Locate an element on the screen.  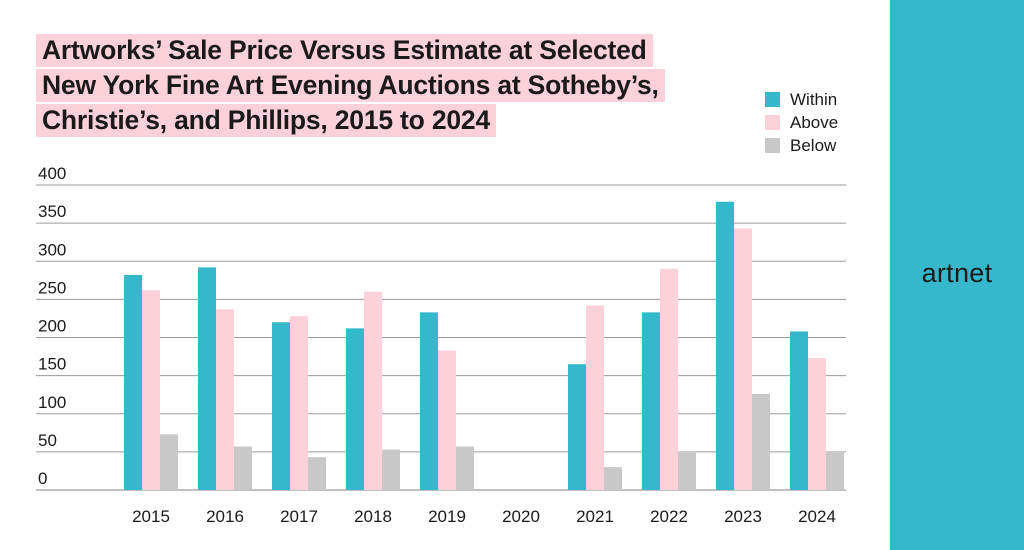
x-tick-label-2017: 2017 is located at coordinates (299, 516).